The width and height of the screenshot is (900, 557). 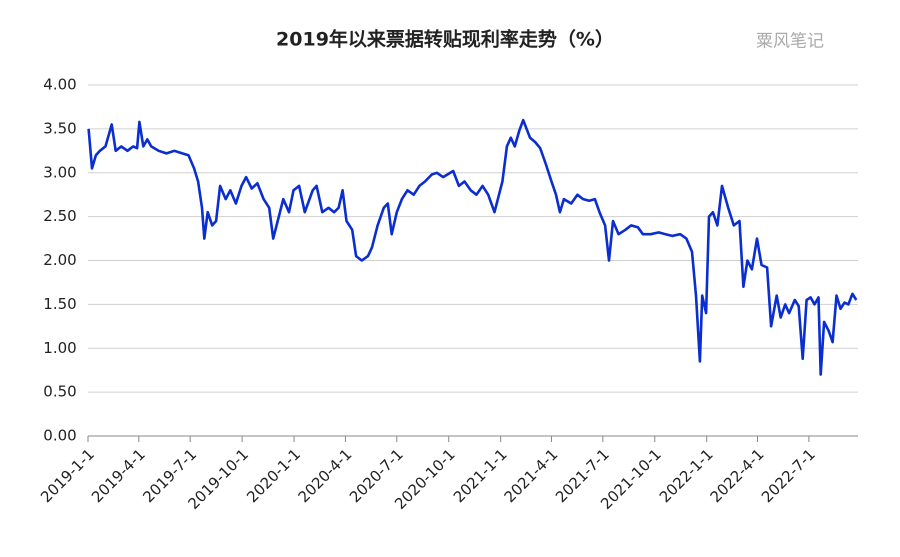 I want to click on y-tick-label: 2.00, so click(x=59, y=260).